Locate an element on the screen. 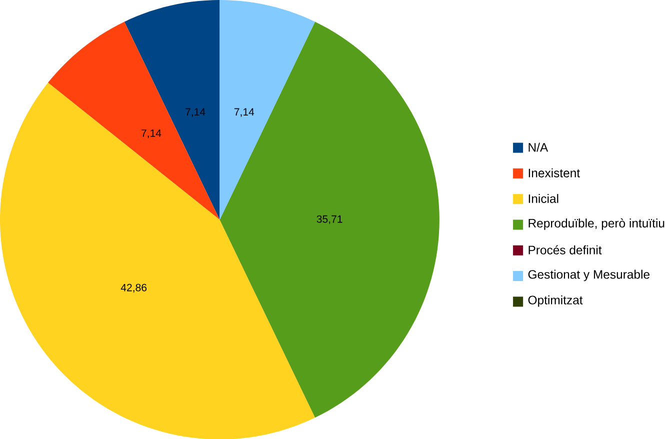 This screenshot has width=665, height=439. legend-label: Optimitzat is located at coordinates (555, 301).